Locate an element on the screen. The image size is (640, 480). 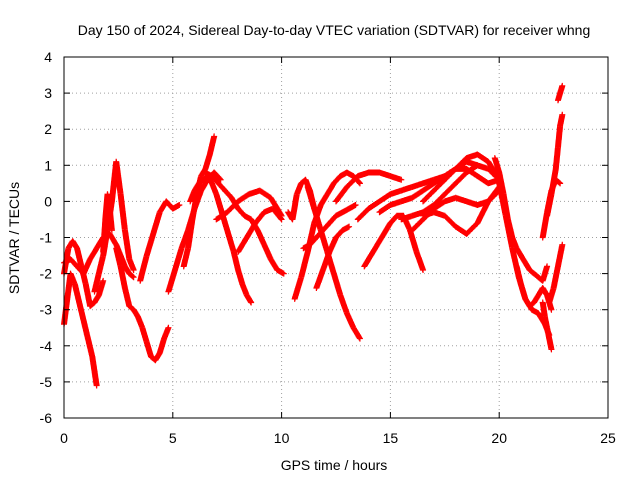
x-tick-label: 0 is located at coordinates (64, 438).